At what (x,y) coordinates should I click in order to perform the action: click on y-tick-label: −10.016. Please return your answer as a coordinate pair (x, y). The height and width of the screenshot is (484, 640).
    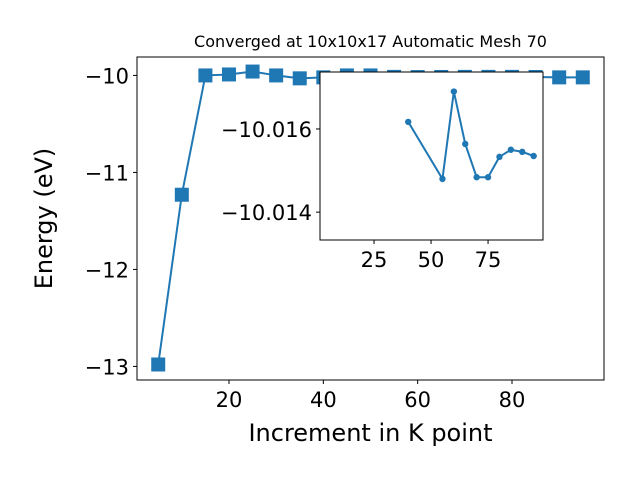
    Looking at the image, I should click on (266, 130).